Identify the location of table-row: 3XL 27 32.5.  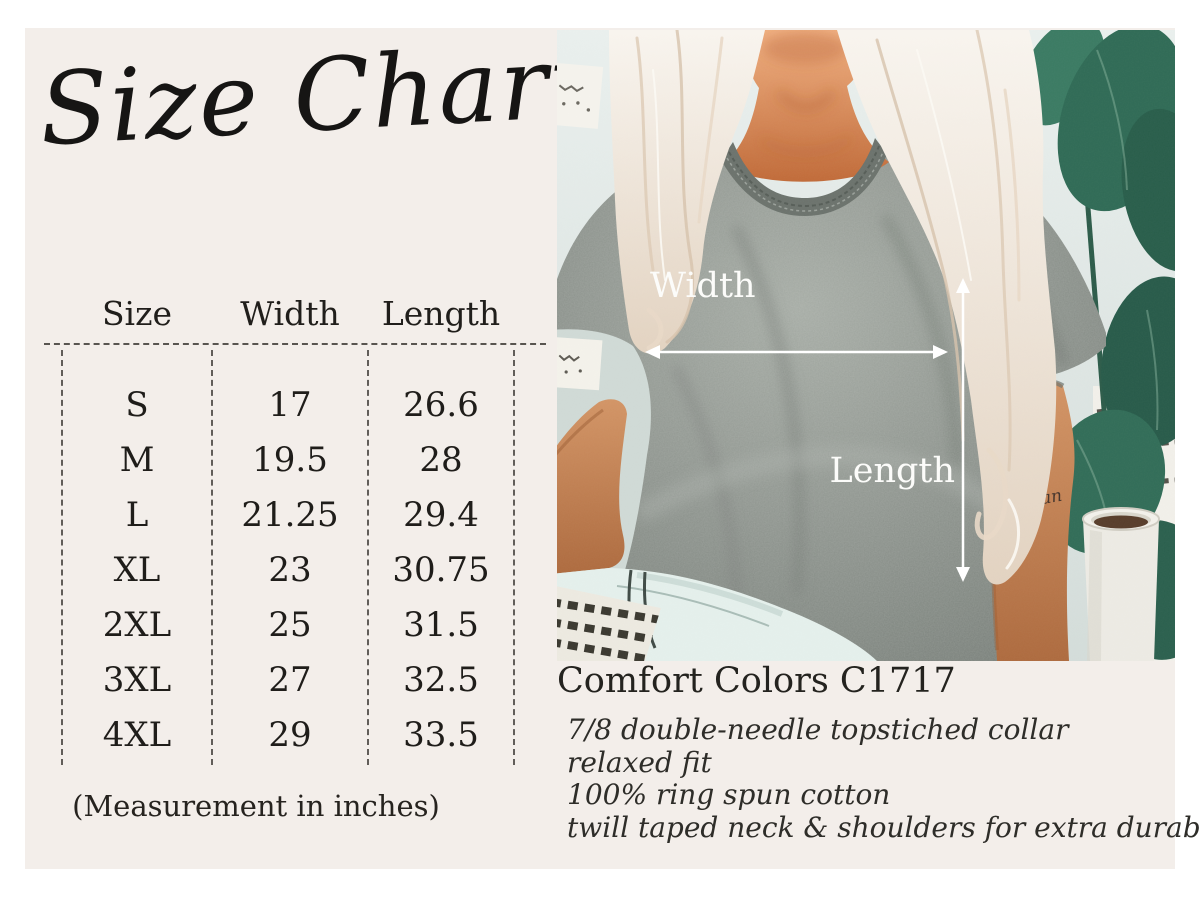
(288, 680).